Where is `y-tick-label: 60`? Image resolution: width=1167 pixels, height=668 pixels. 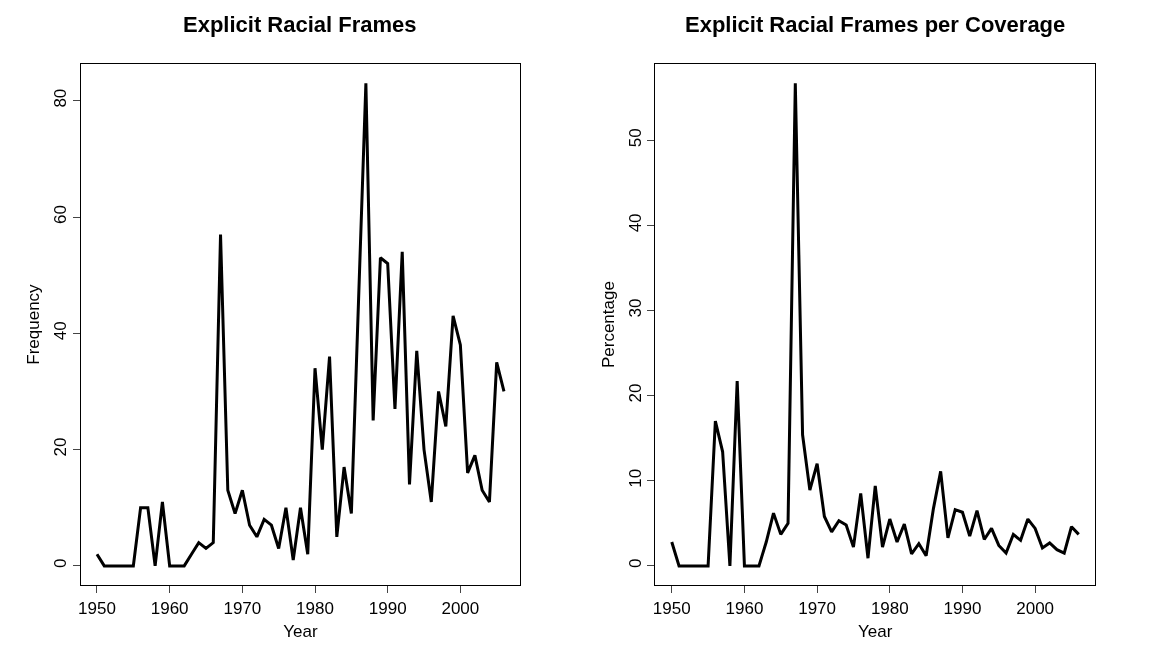
y-tick-label: 60 is located at coordinates (60, 214).